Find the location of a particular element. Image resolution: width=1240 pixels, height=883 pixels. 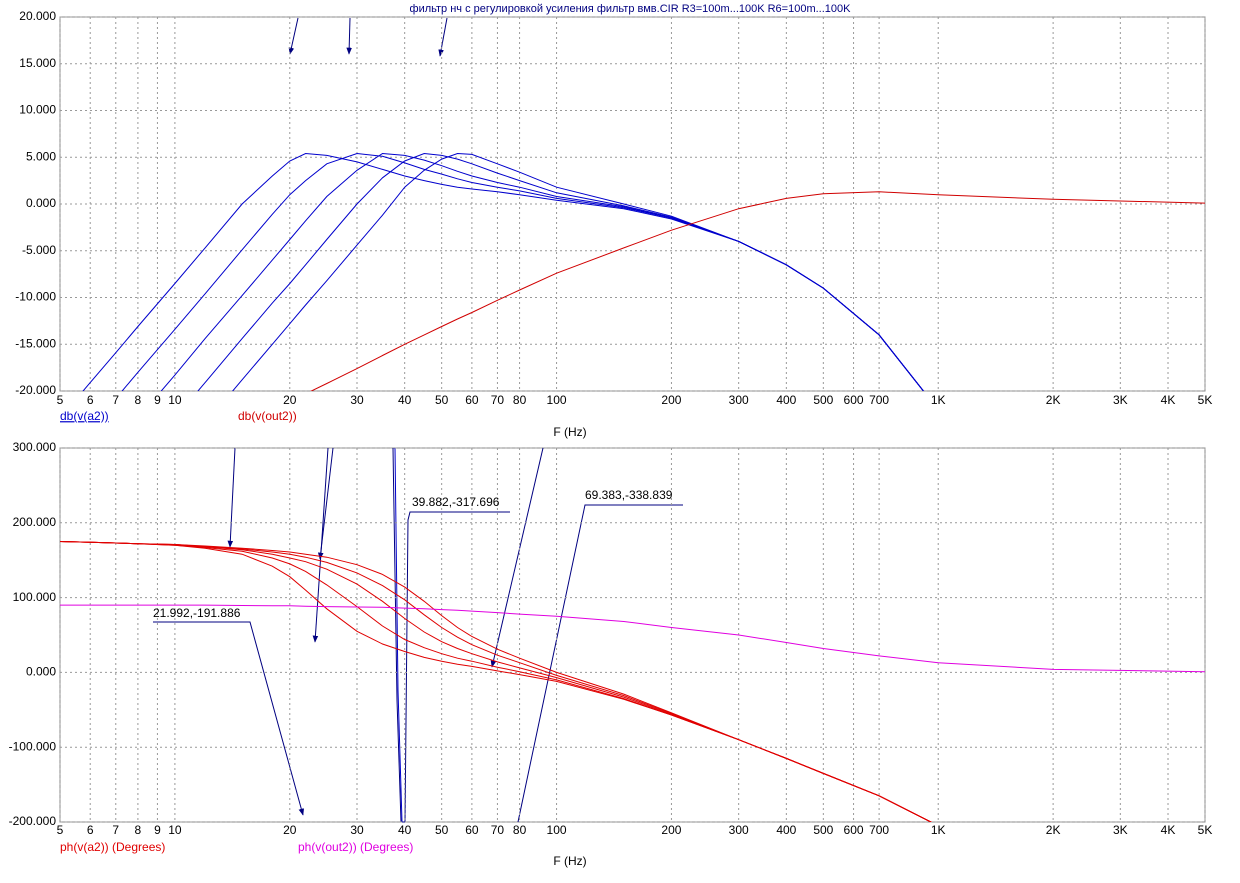

cursor-label: 69.383,-338.839 is located at coordinates (629, 495).